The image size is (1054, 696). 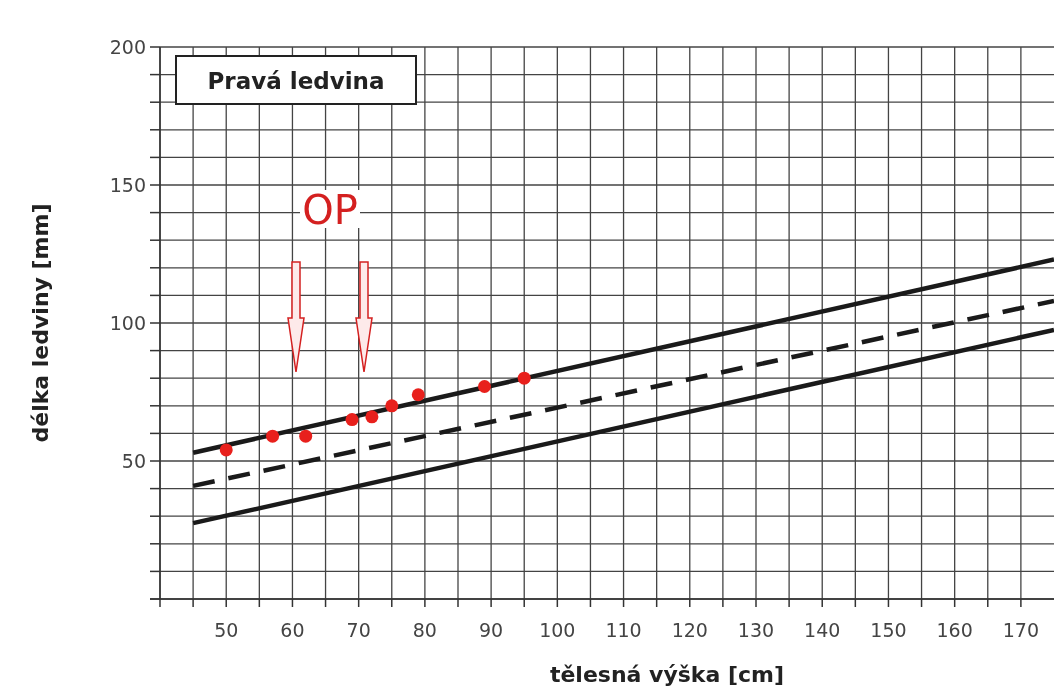 What do you see at coordinates (689, 630) in the screenshot?
I see `x-tick-label: 120` at bounding box center [689, 630].